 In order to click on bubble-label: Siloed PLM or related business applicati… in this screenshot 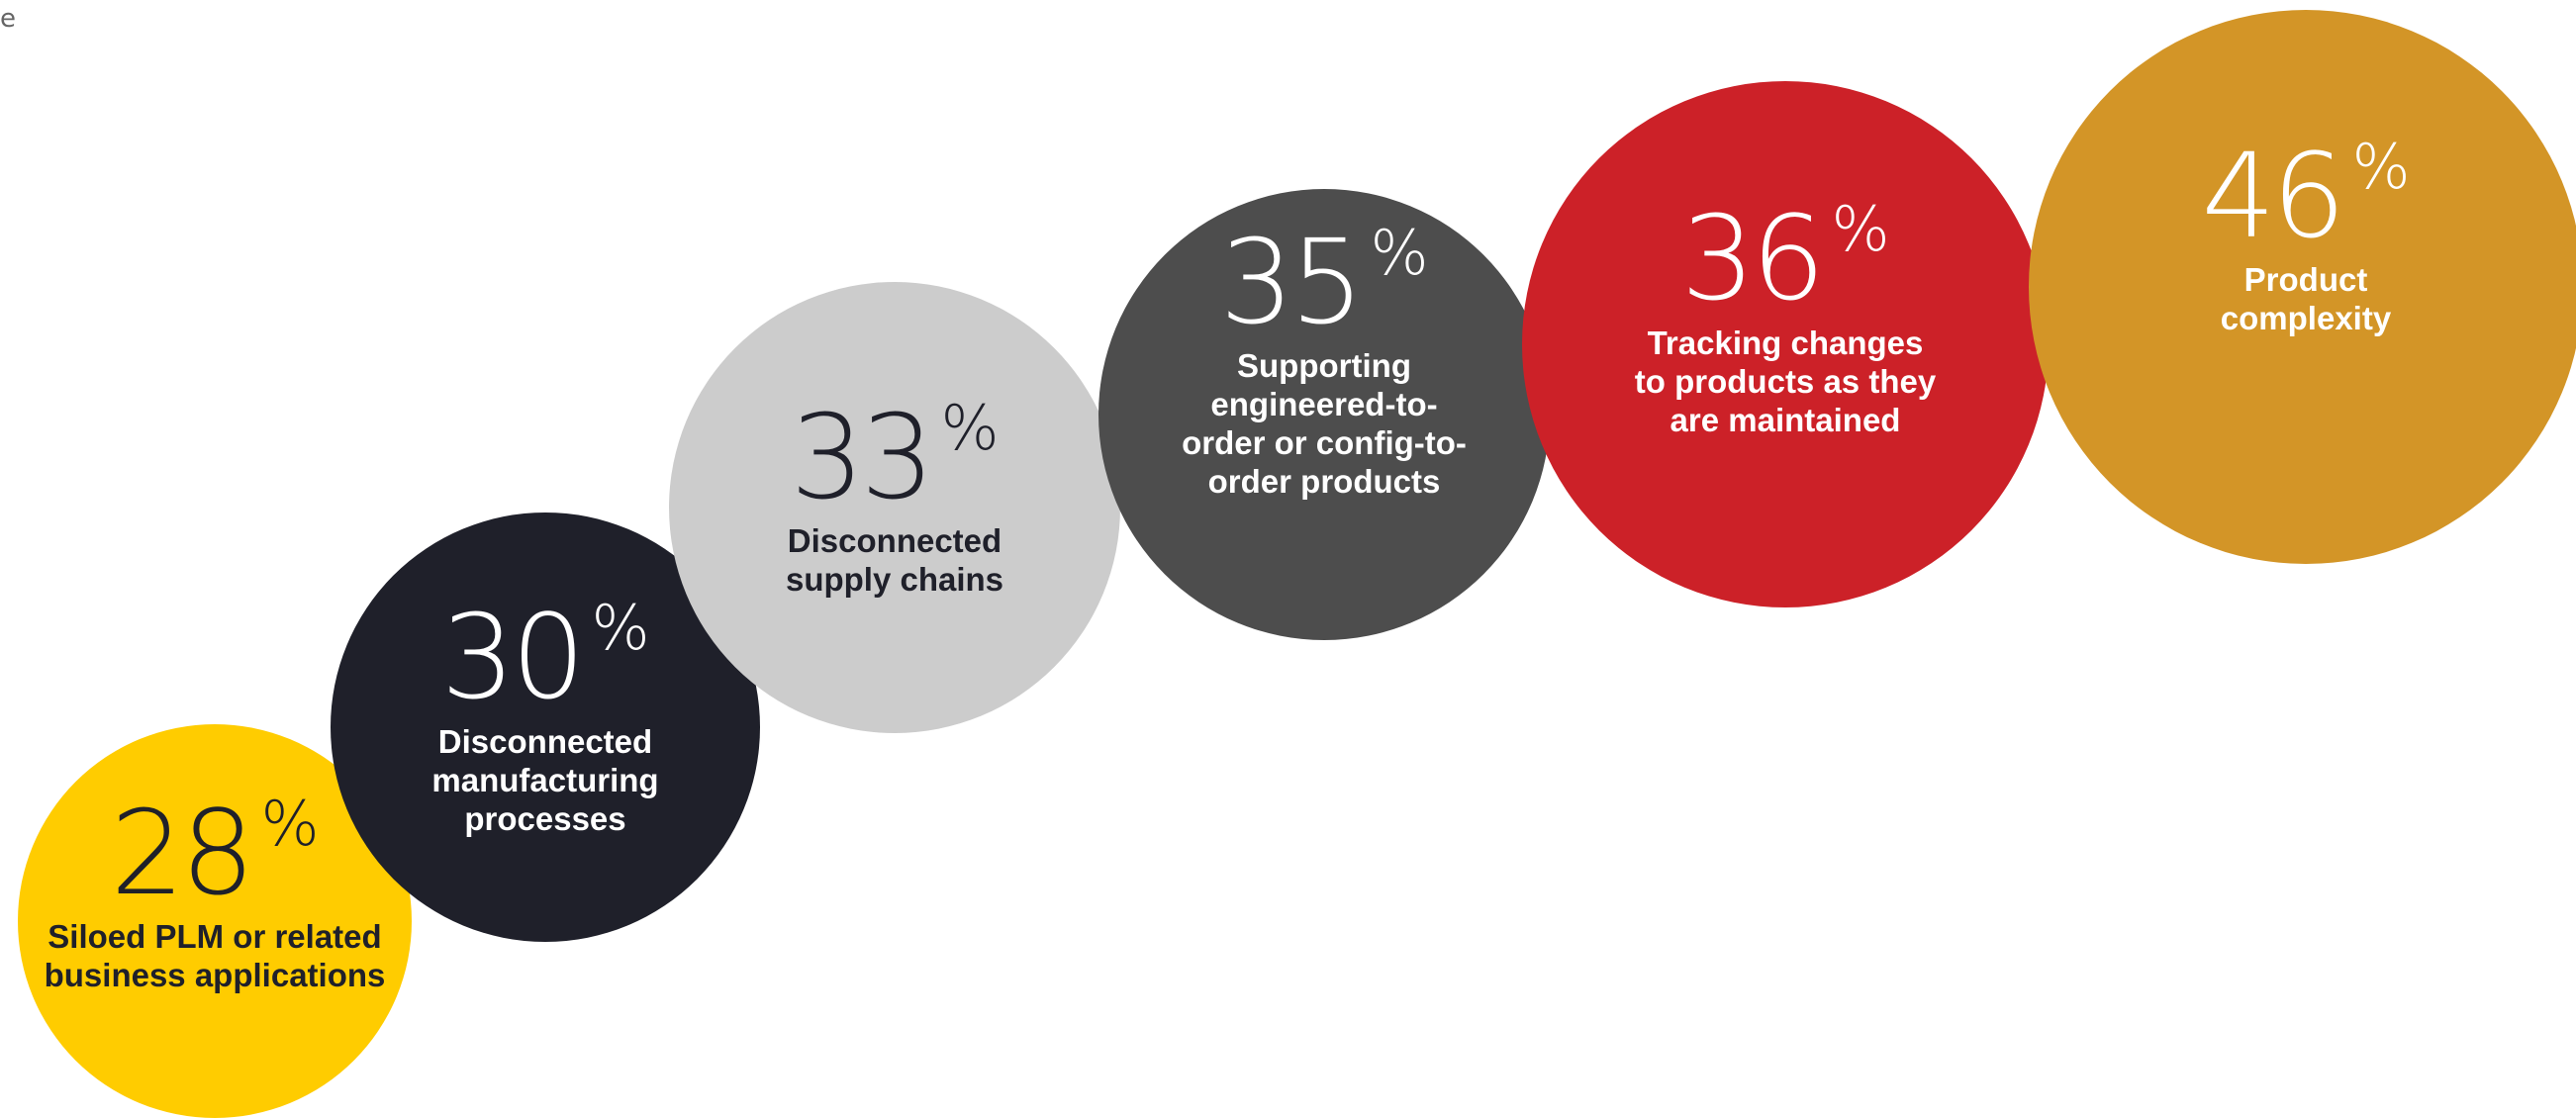, I will do `click(215, 956)`.